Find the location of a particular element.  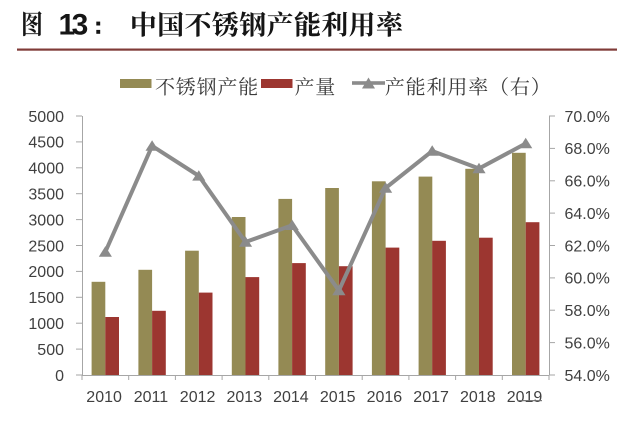

svg-text: 2016 is located at coordinates (385, 397).